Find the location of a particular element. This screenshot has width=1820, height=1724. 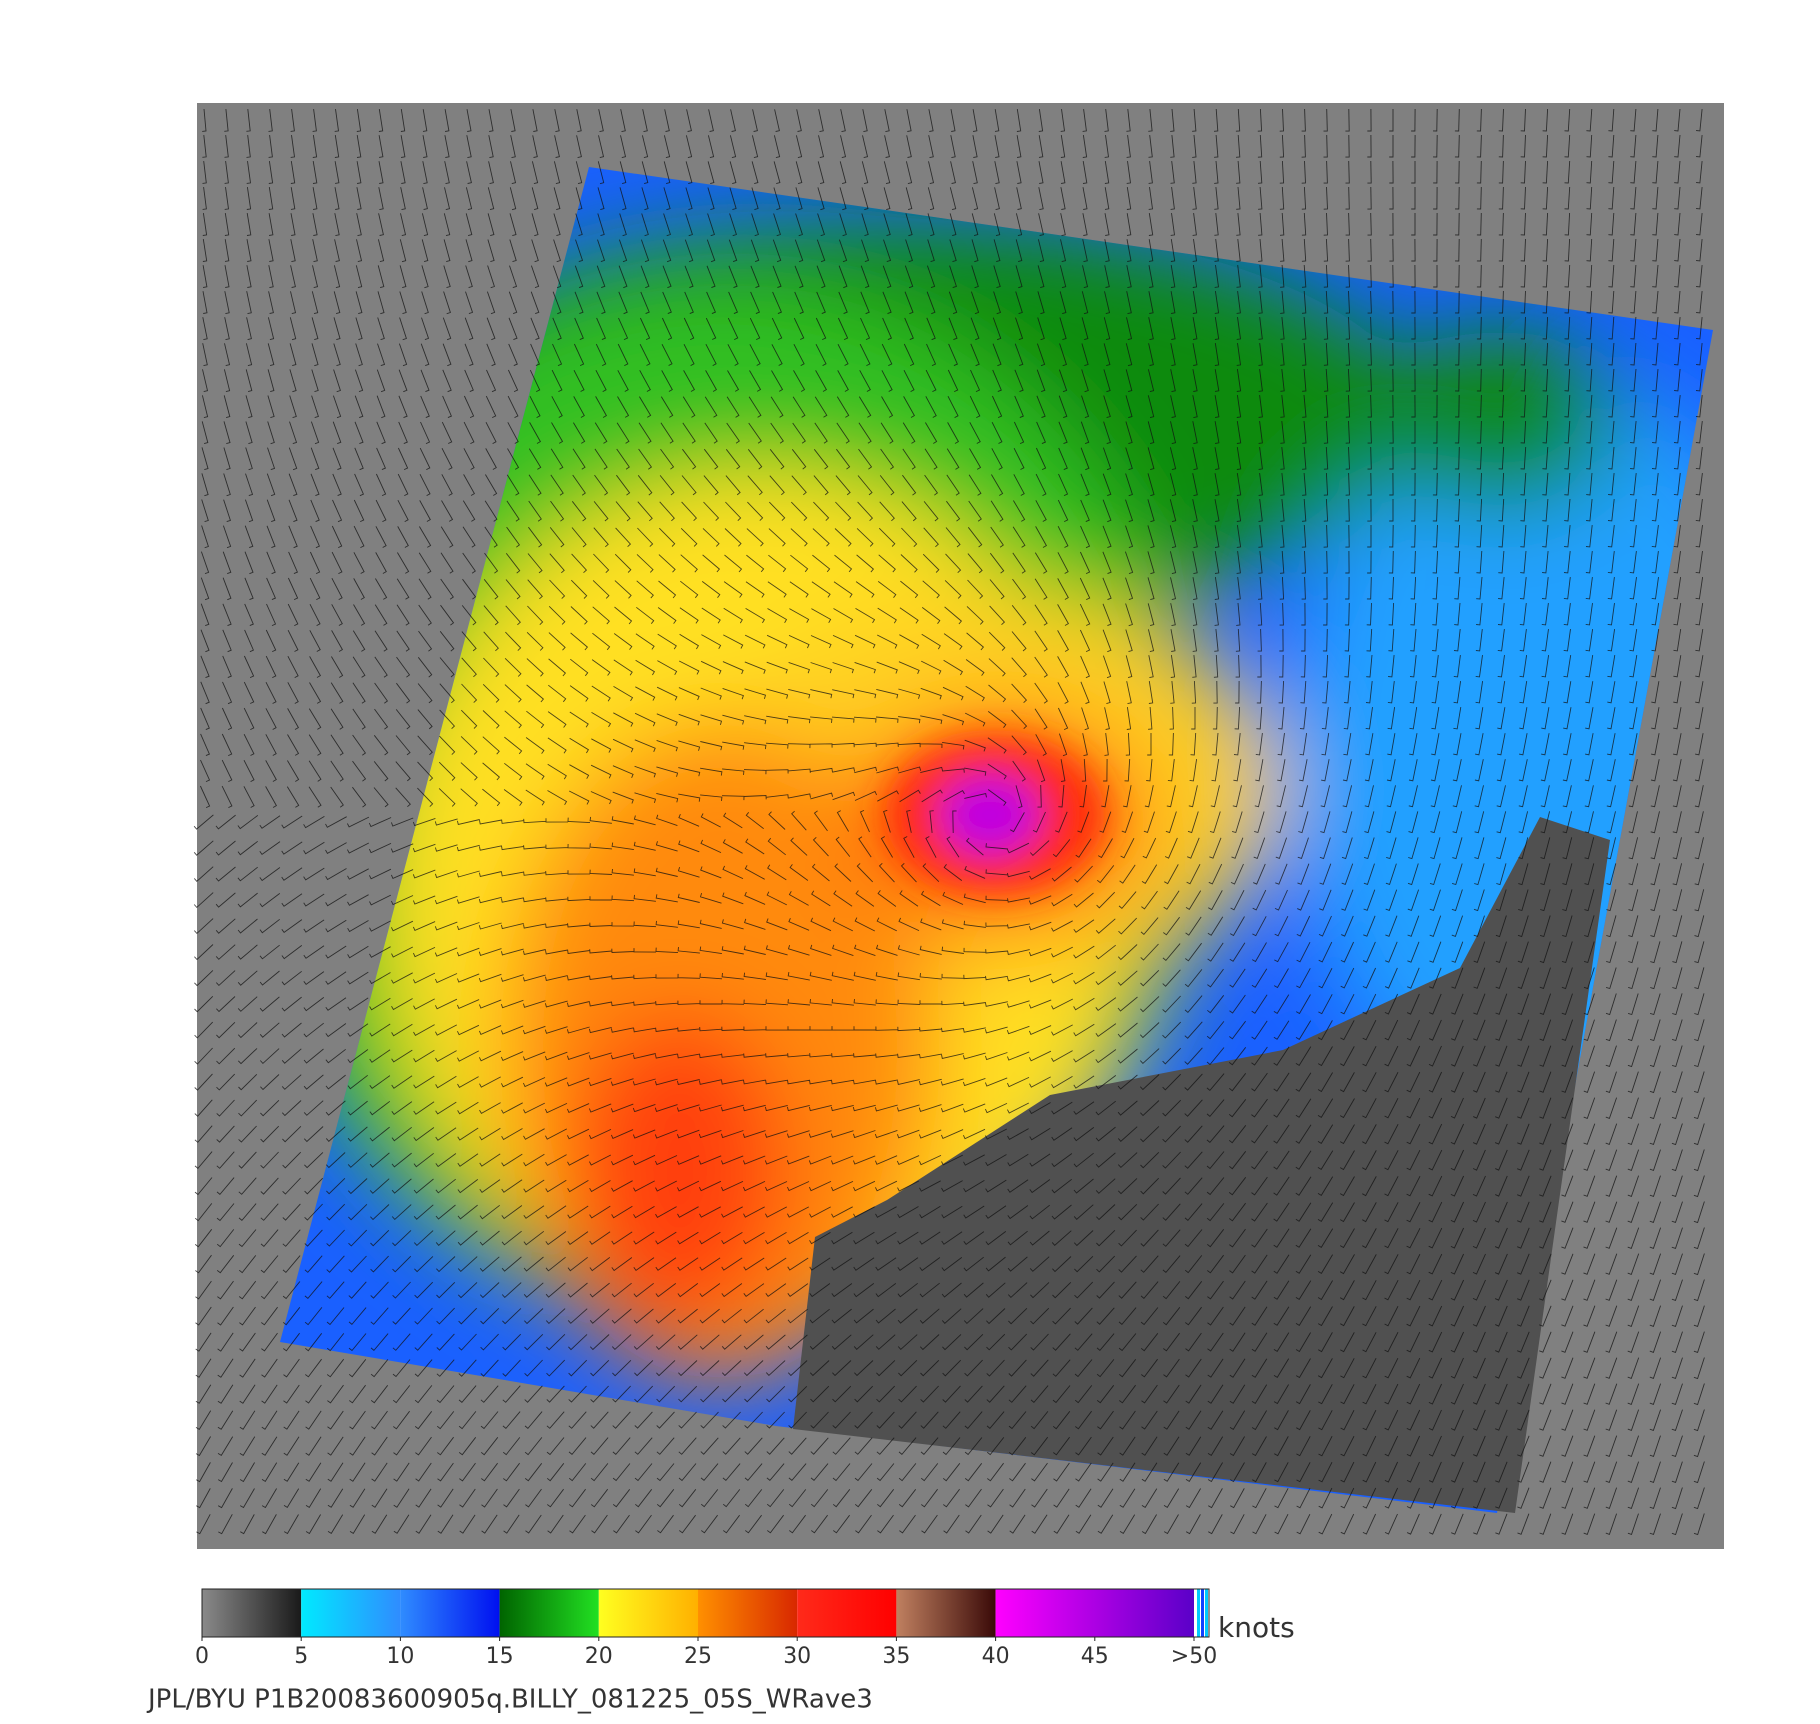

colorbar-tick-label: 5 is located at coordinates (301, 1656).